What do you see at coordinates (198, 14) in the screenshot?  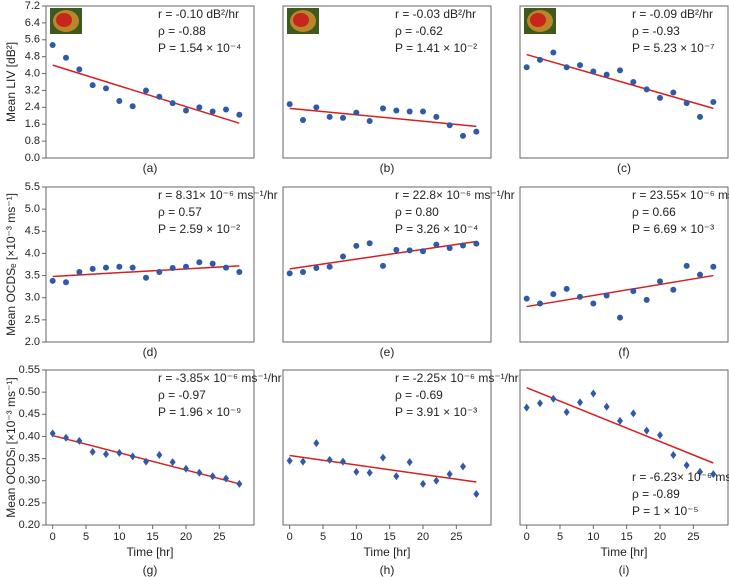 I see `stat-annotation: r = -0.10 dB²/hr` at bounding box center [198, 14].